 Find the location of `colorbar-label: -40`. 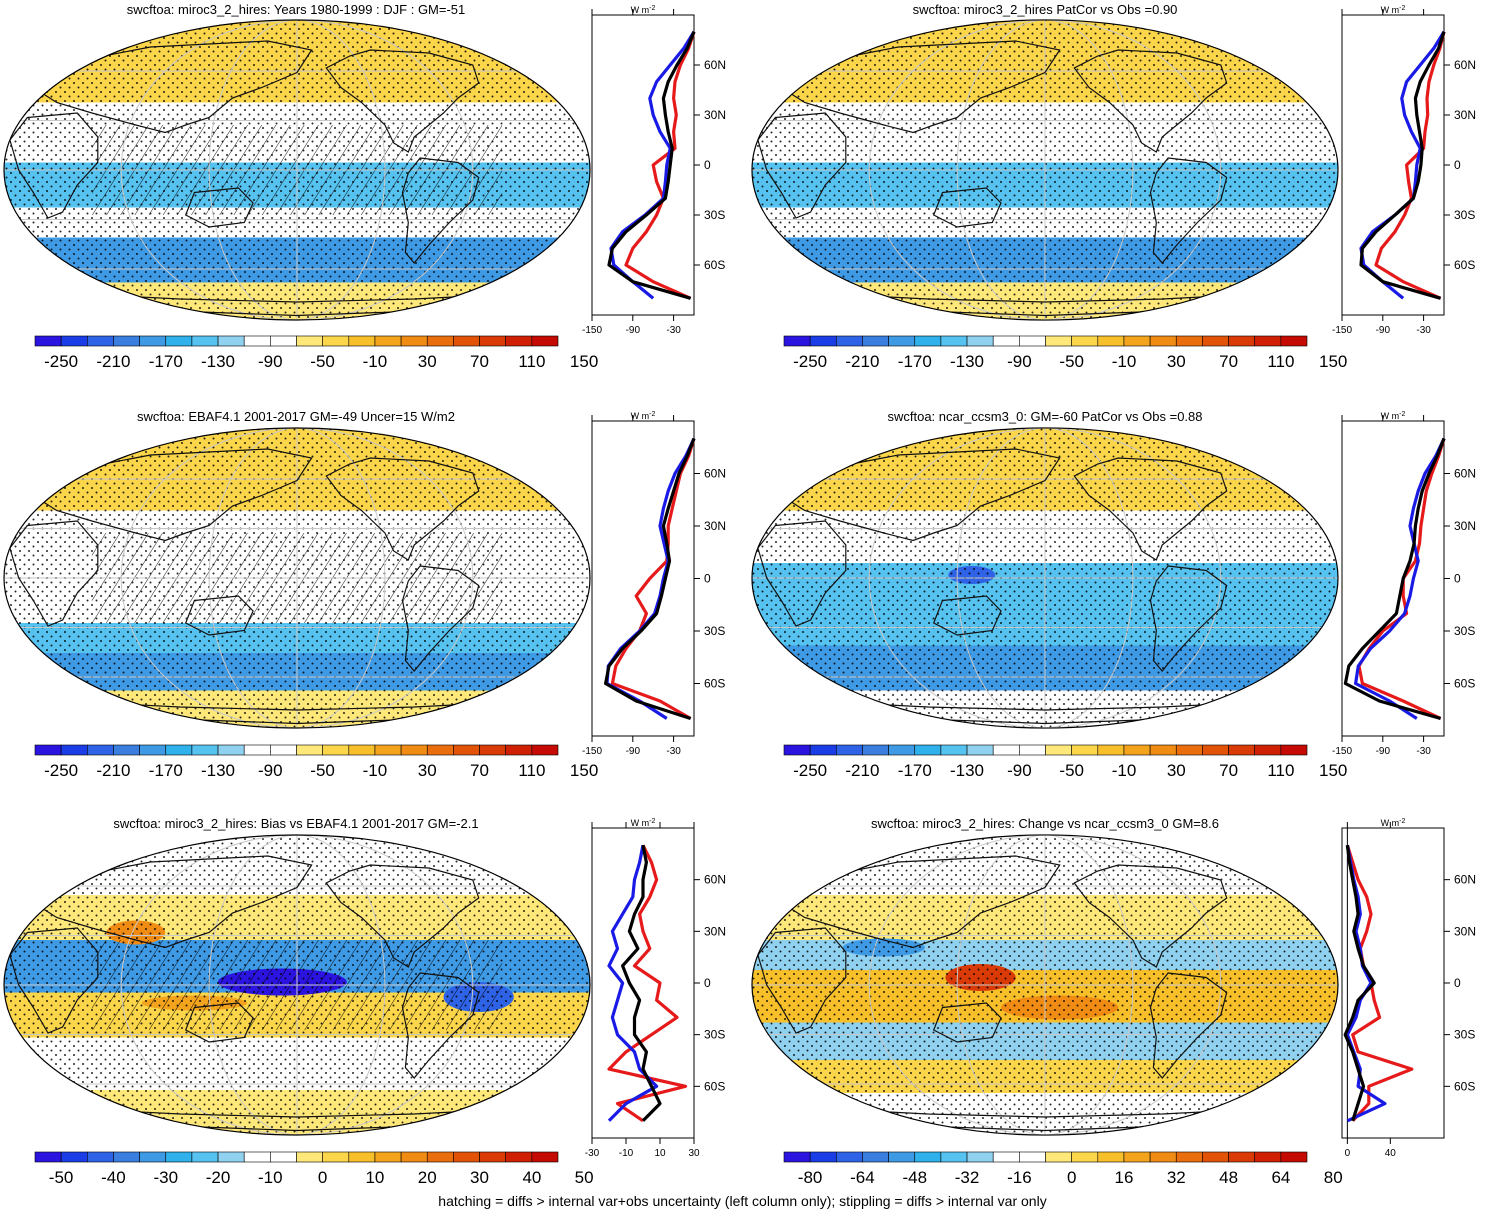

colorbar-label: -40 is located at coordinates (113, 1177).